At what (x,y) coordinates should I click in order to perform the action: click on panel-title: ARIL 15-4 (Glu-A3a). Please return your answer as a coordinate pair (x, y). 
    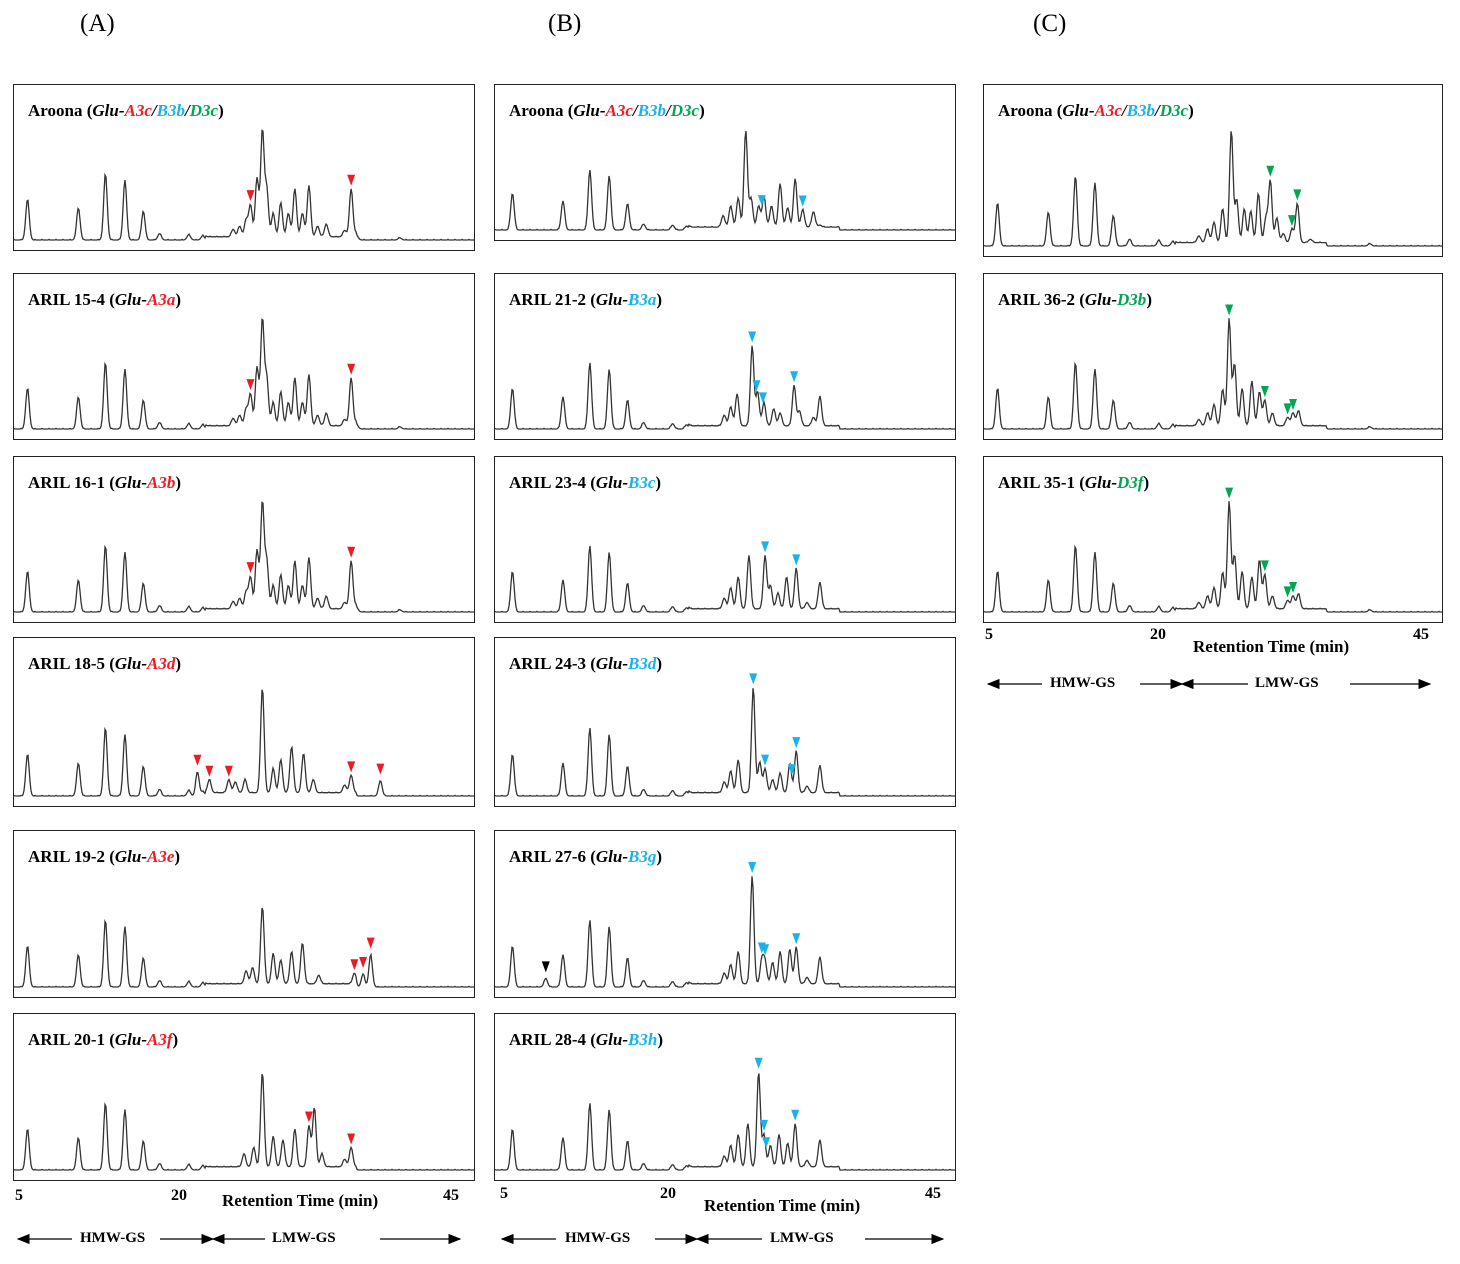
    Looking at the image, I should click on (105, 299).